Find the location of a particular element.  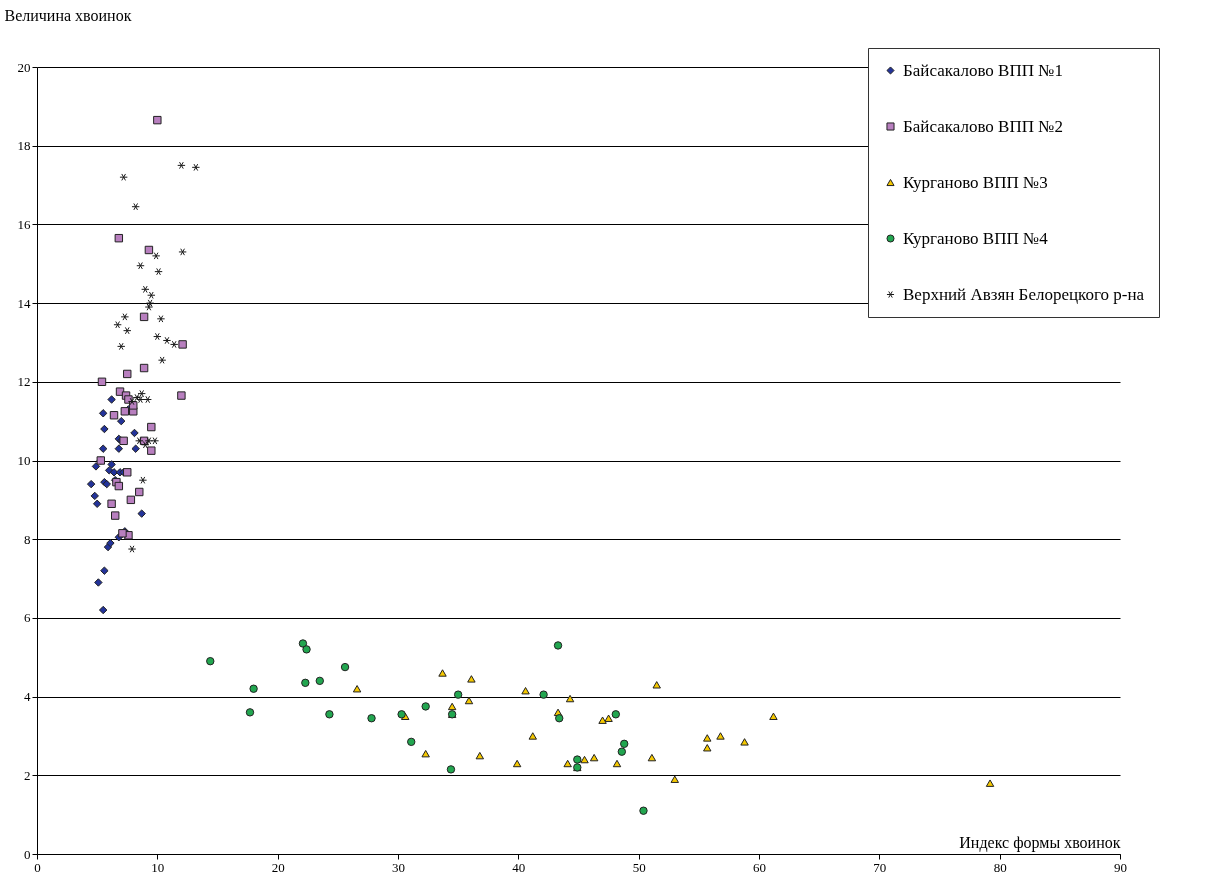

y-tick-label: 0 is located at coordinates (27, 854).